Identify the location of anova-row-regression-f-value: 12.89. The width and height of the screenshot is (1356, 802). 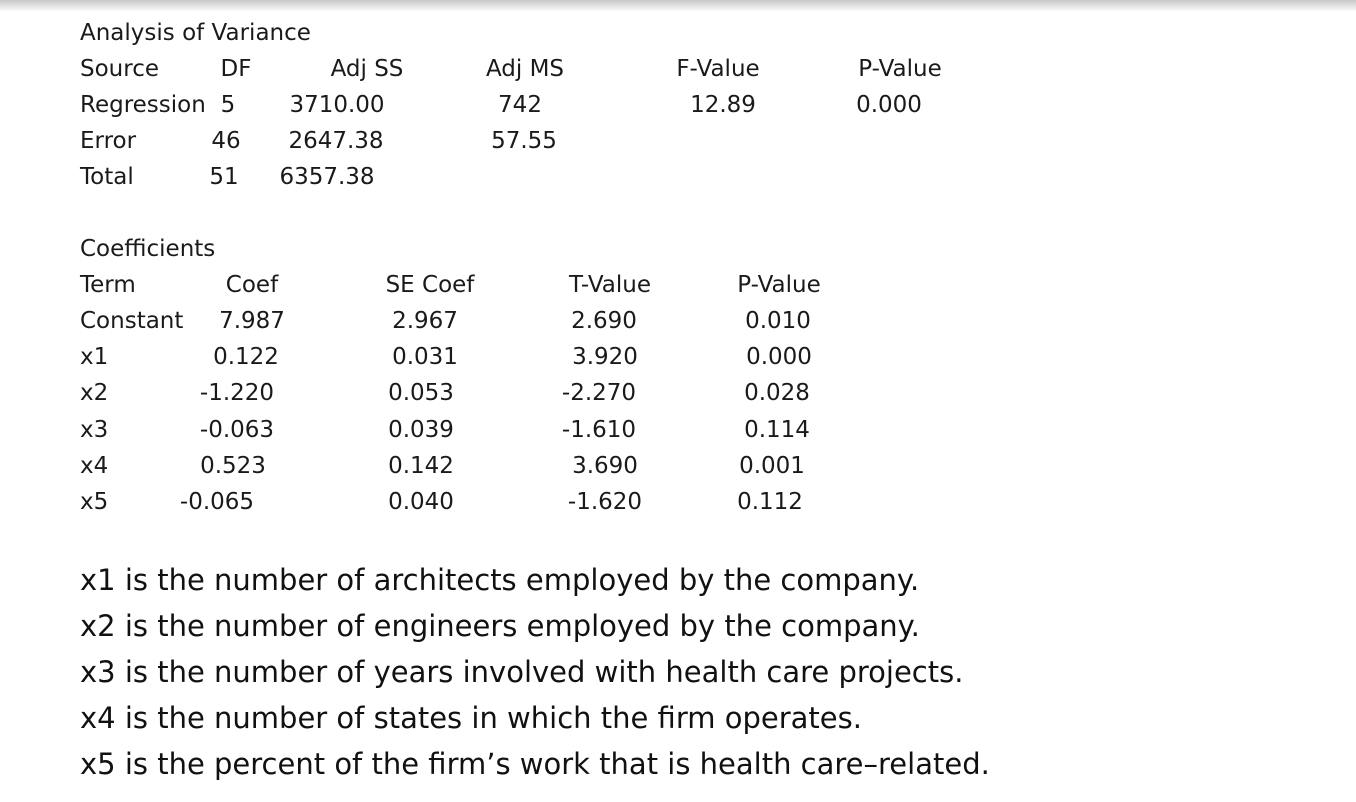
(723, 105).